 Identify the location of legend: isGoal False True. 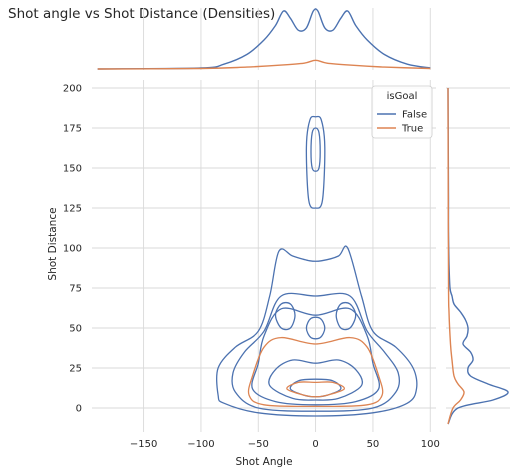
(402, 112).